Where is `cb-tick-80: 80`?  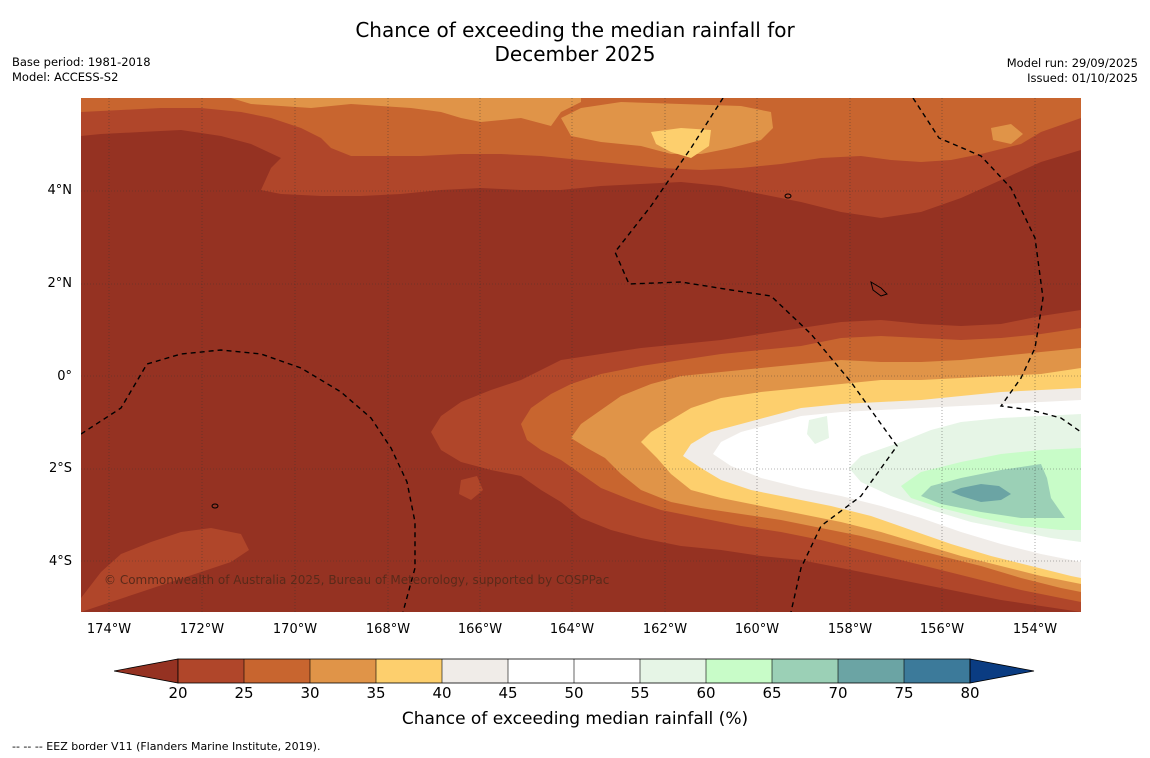
cb-tick-80: 80 is located at coordinates (970, 693).